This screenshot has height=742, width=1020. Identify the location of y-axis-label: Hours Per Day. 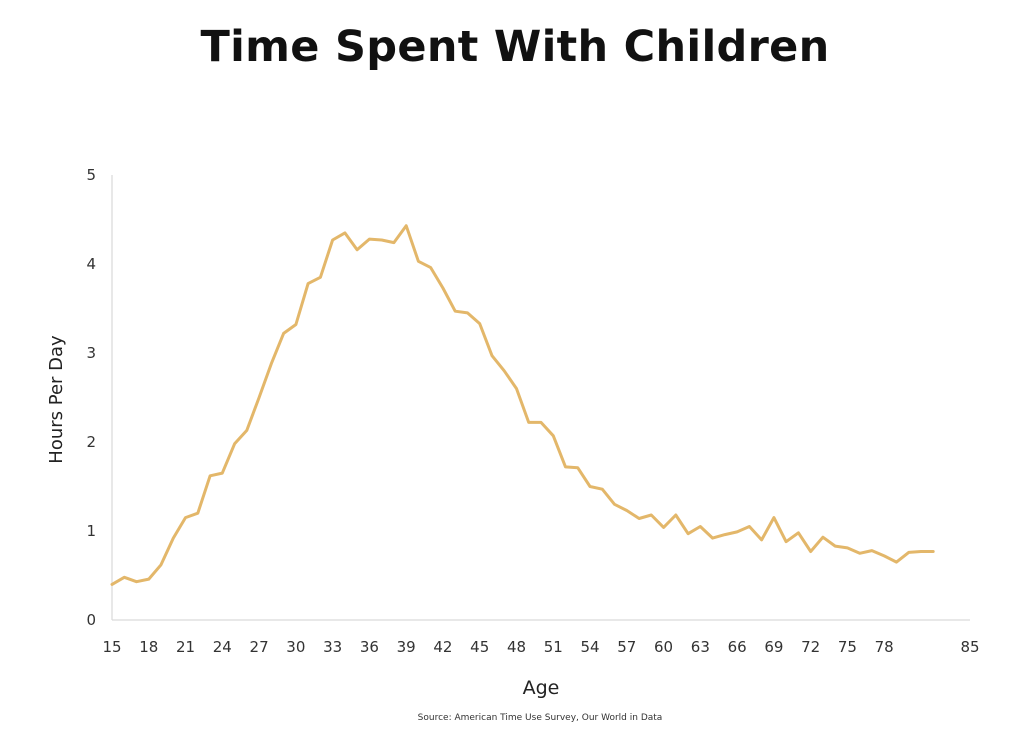
(56, 399).